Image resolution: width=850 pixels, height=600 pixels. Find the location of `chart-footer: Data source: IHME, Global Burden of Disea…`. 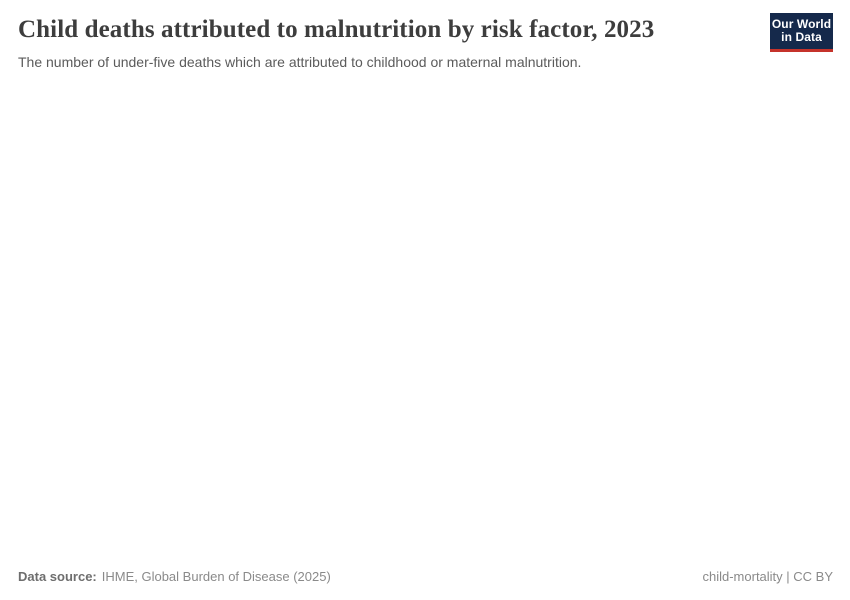

chart-footer: Data source: IHME, Global Burden of Disea… is located at coordinates (425, 584).